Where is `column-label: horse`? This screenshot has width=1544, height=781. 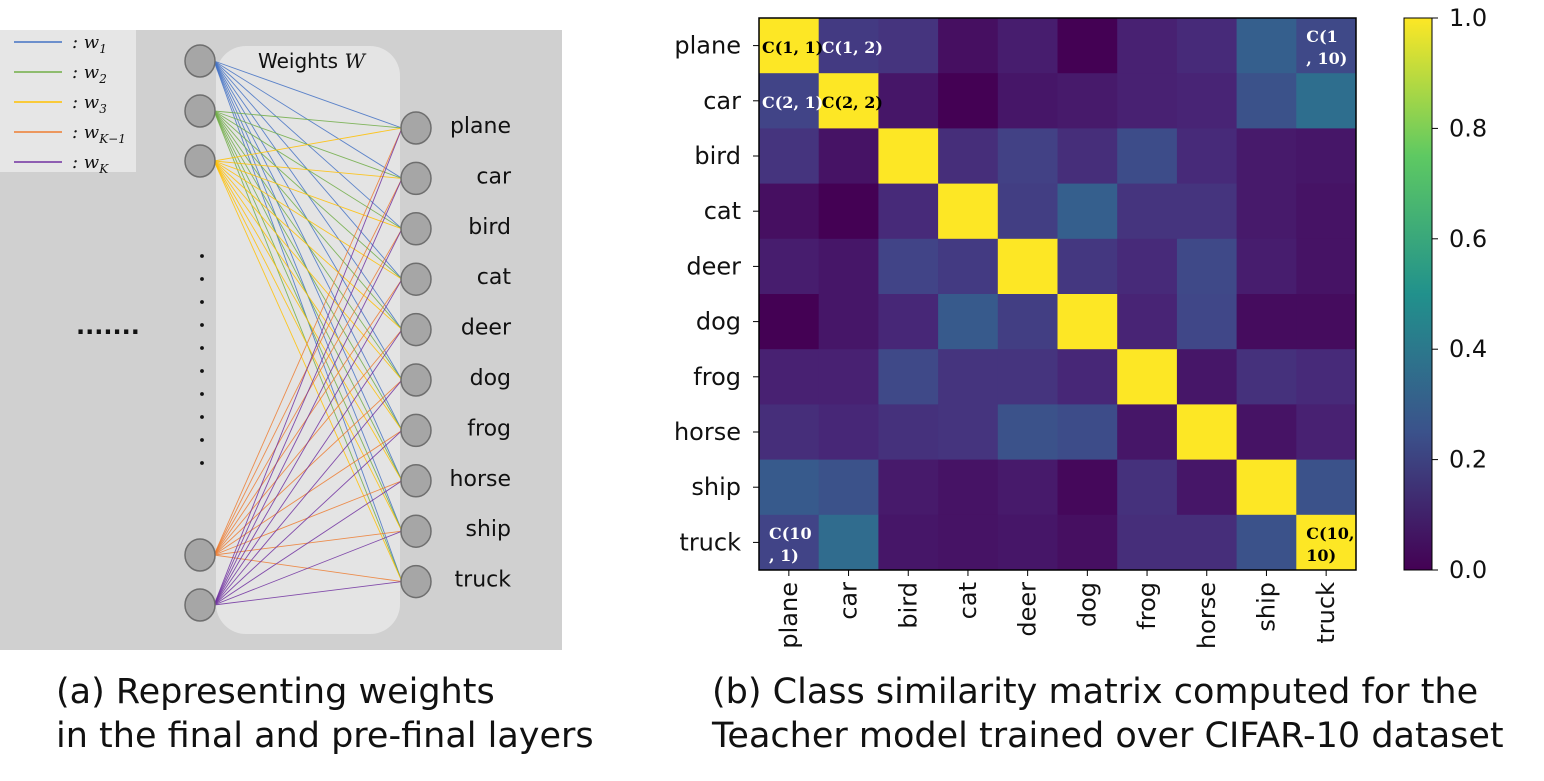
column-label: horse is located at coordinates (1207, 615).